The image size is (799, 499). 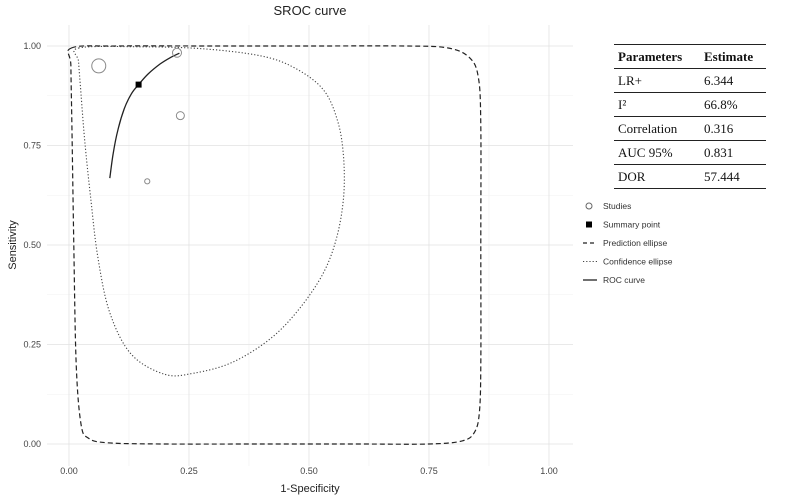 What do you see at coordinates (624, 280) in the screenshot?
I see `legend-label: ROC curve` at bounding box center [624, 280].